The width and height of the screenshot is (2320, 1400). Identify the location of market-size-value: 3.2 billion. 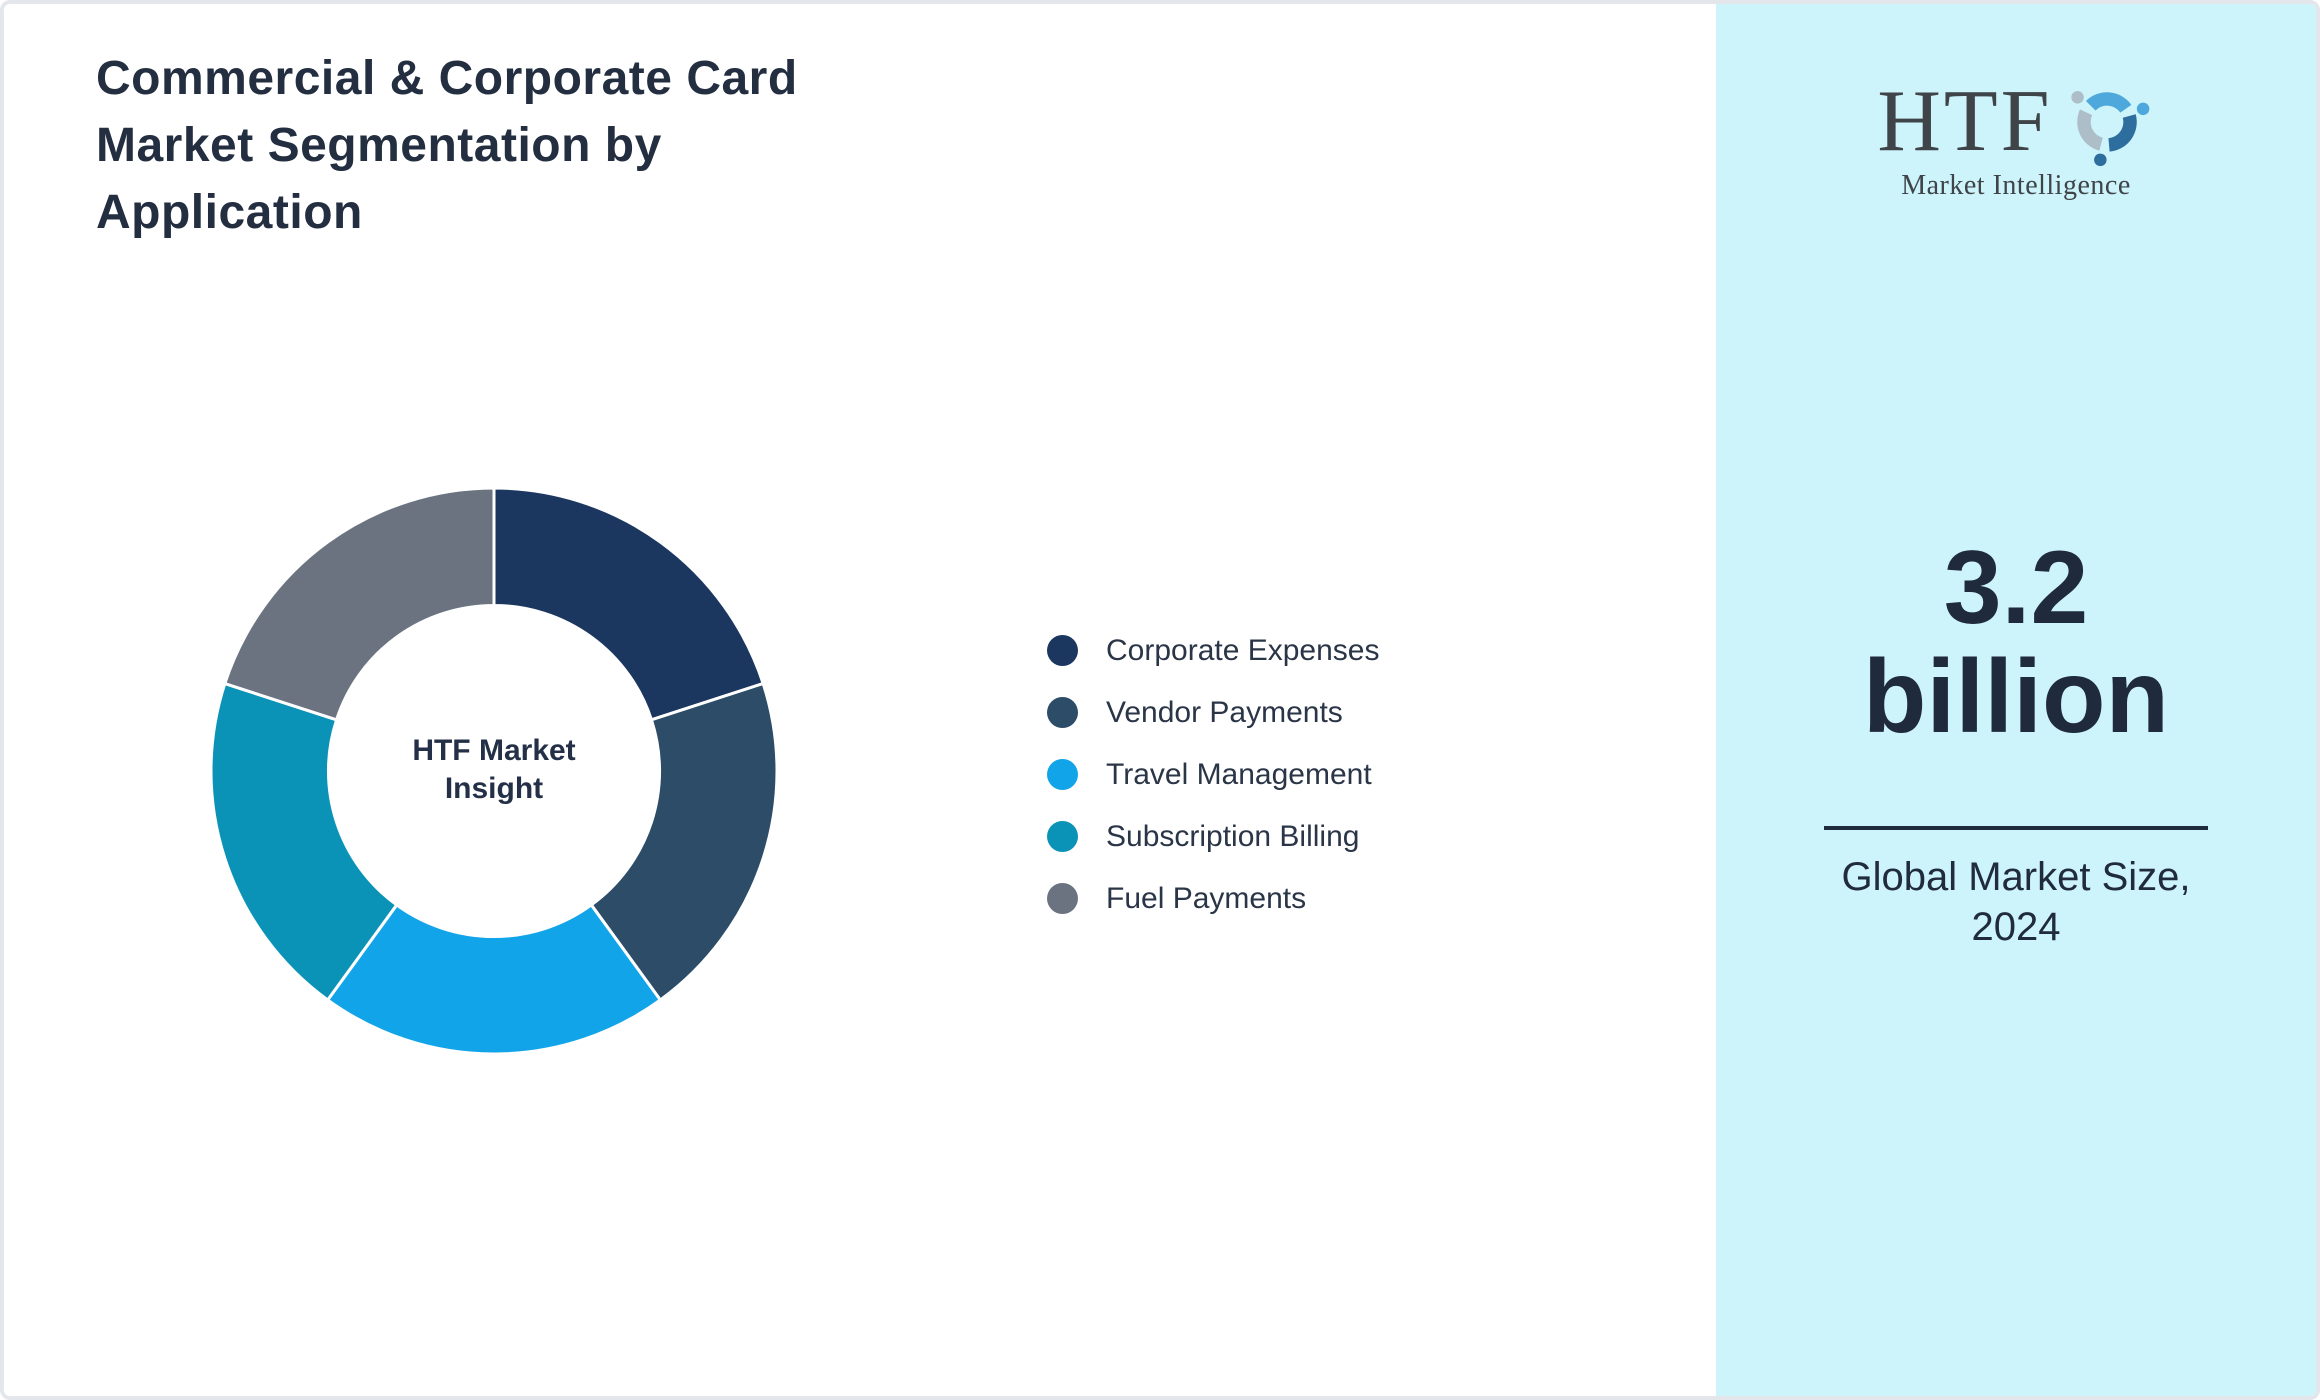
(2016, 643).